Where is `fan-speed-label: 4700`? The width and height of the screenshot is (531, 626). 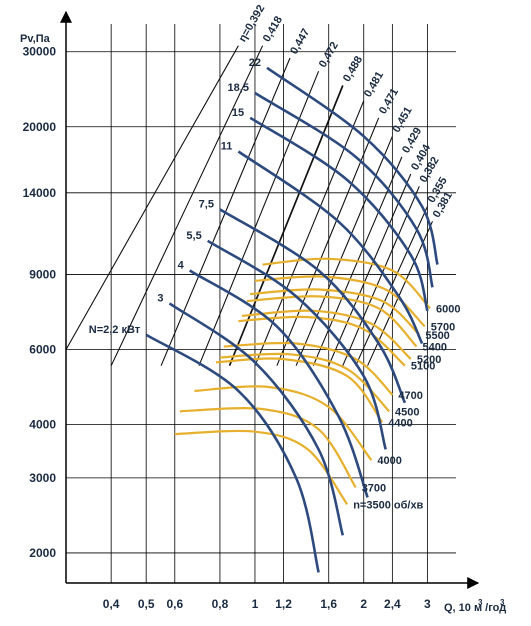 fan-speed-label: 4700 is located at coordinates (410, 396).